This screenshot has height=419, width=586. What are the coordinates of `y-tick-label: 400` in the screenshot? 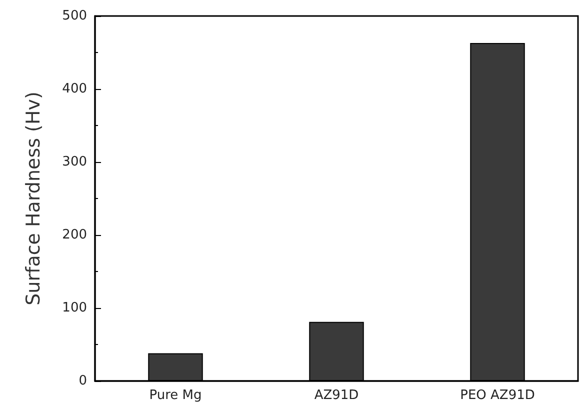 It's located at (74, 89).